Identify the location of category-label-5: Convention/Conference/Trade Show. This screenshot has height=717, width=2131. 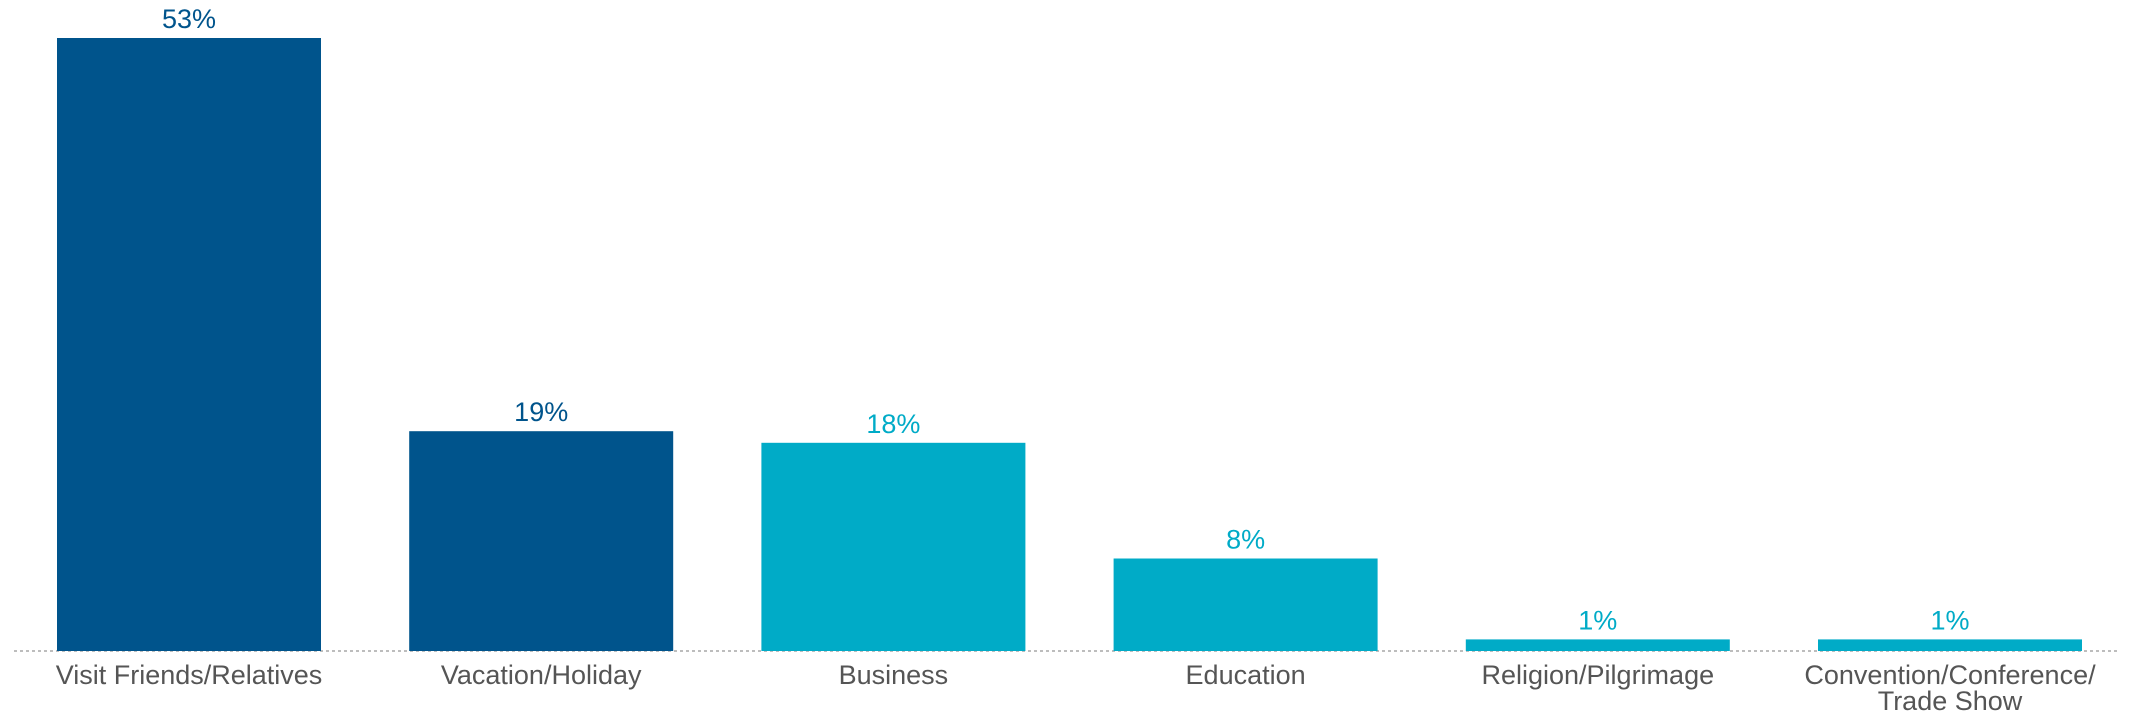
(1950, 688).